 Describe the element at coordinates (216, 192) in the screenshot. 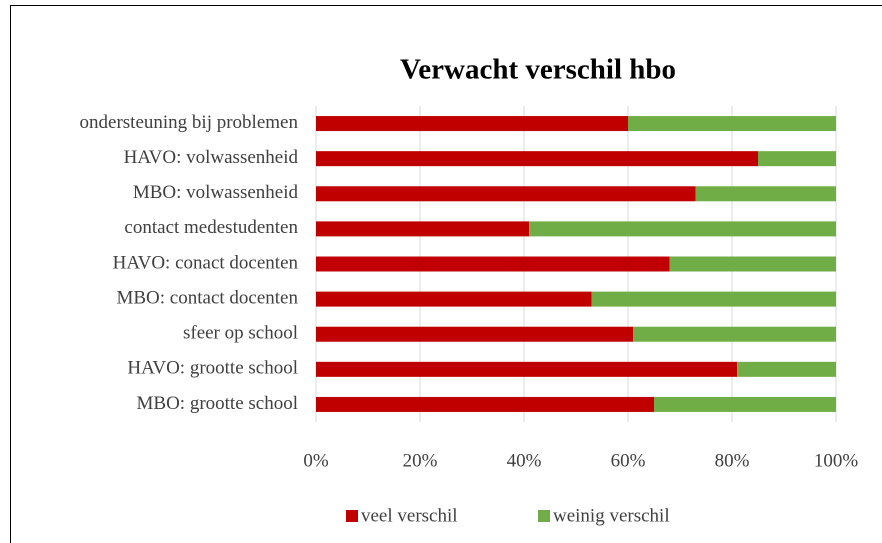

I see `y-tick-label: MBO: volwassenheid` at that location.